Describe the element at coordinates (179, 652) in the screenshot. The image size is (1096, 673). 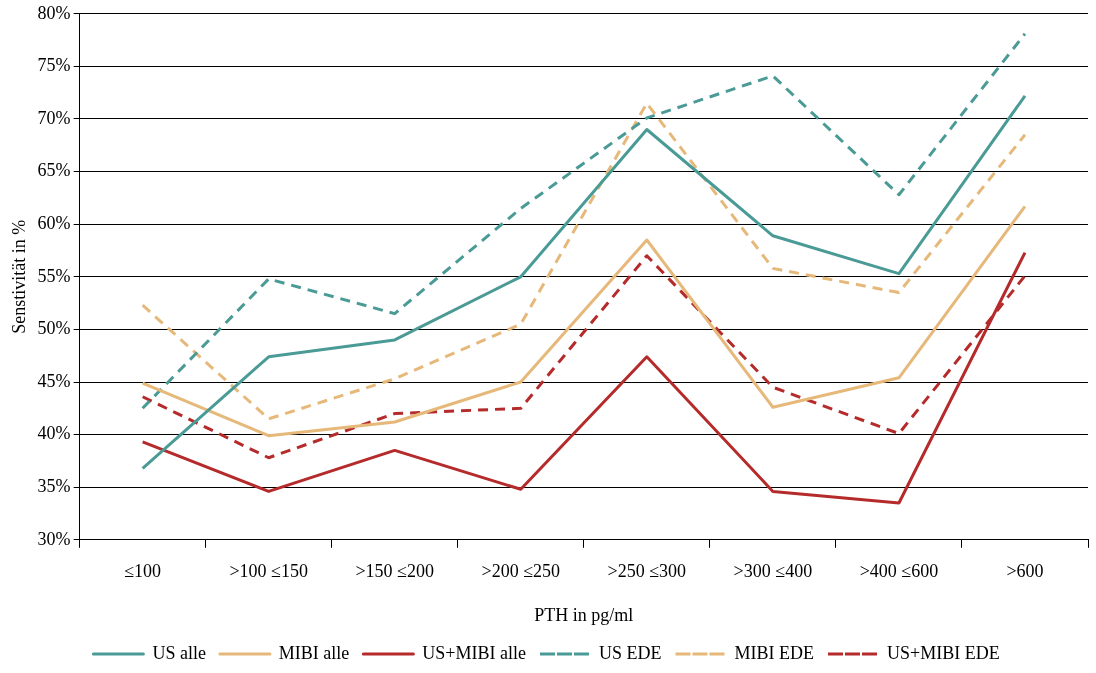
I see `legend-label: US alle` at that location.